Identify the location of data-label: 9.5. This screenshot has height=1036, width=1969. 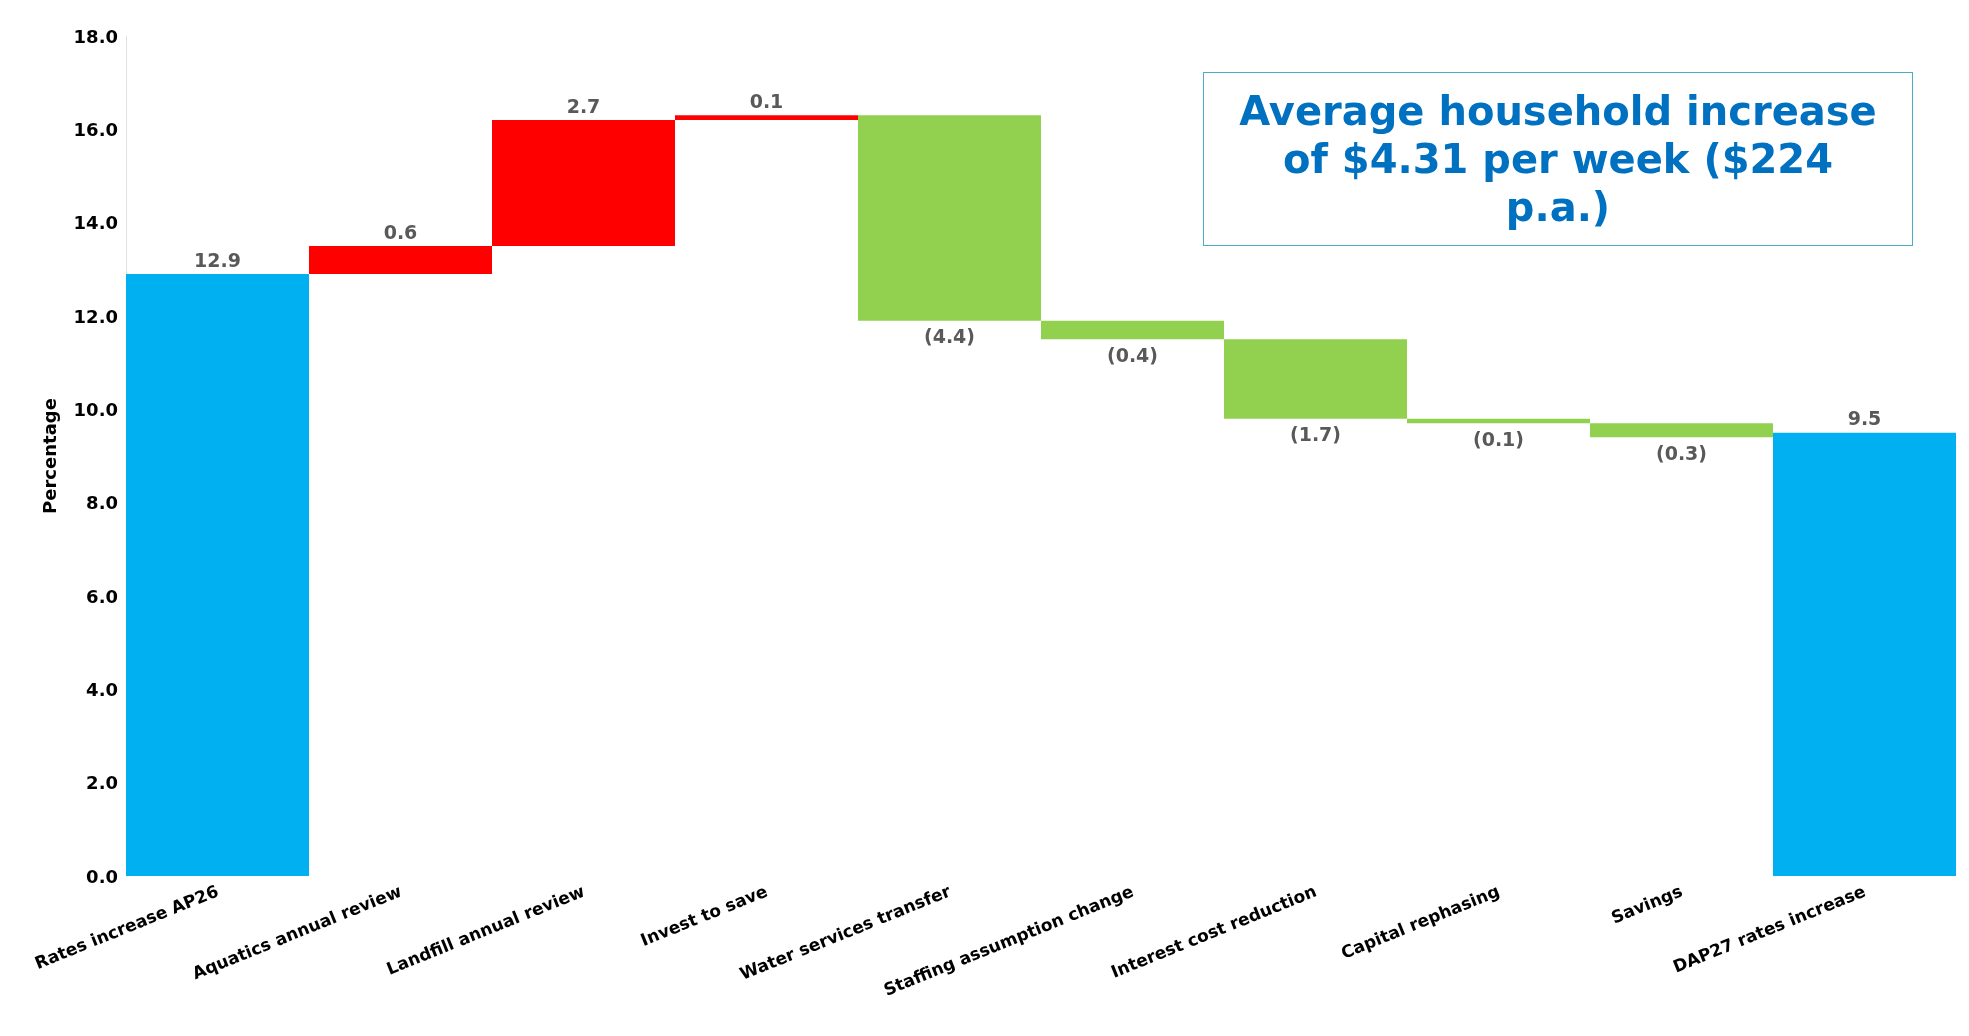
(1864, 418).